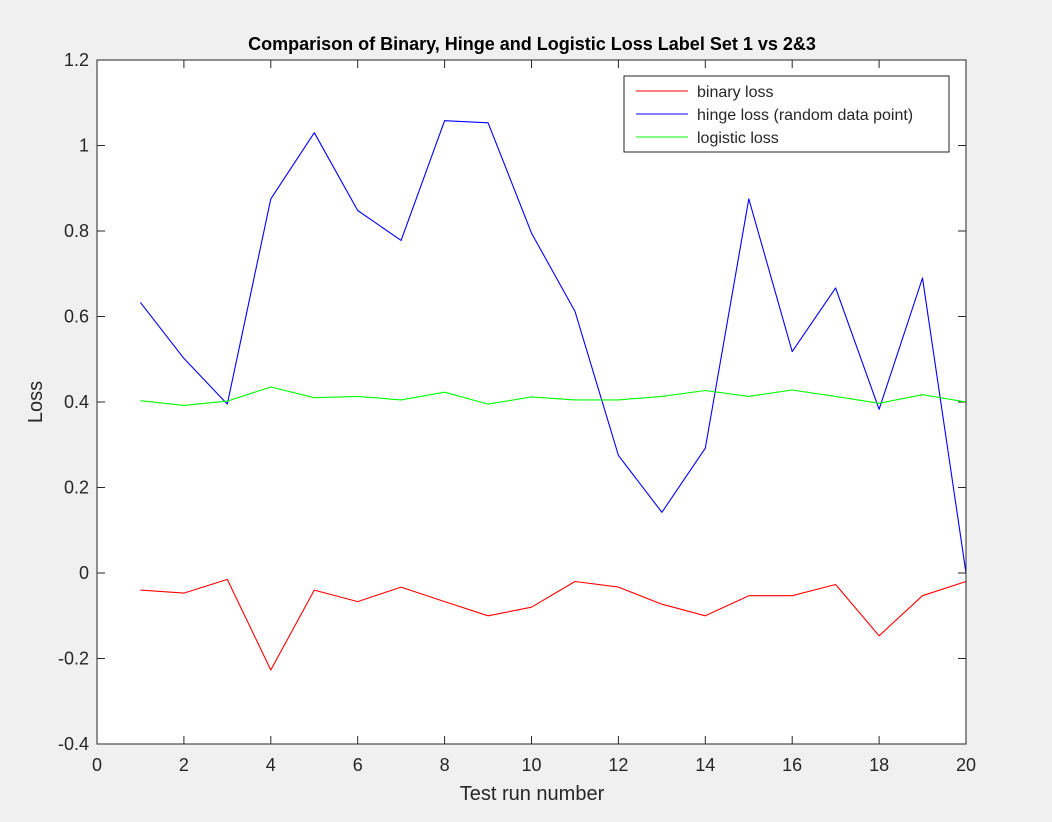 The width and height of the screenshot is (1052, 822). What do you see at coordinates (73, 744) in the screenshot?
I see `y-tick-label: -0.4` at bounding box center [73, 744].